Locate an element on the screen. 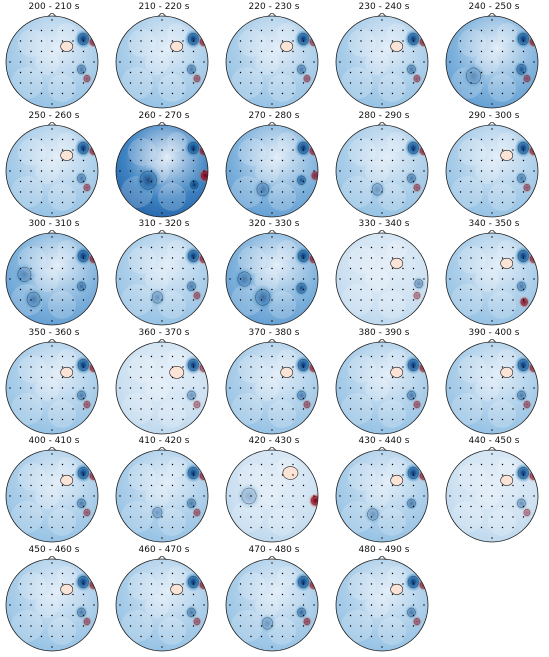 This screenshot has width=549, height=657. panel-title: 430 - 440 s is located at coordinates (384, 441).